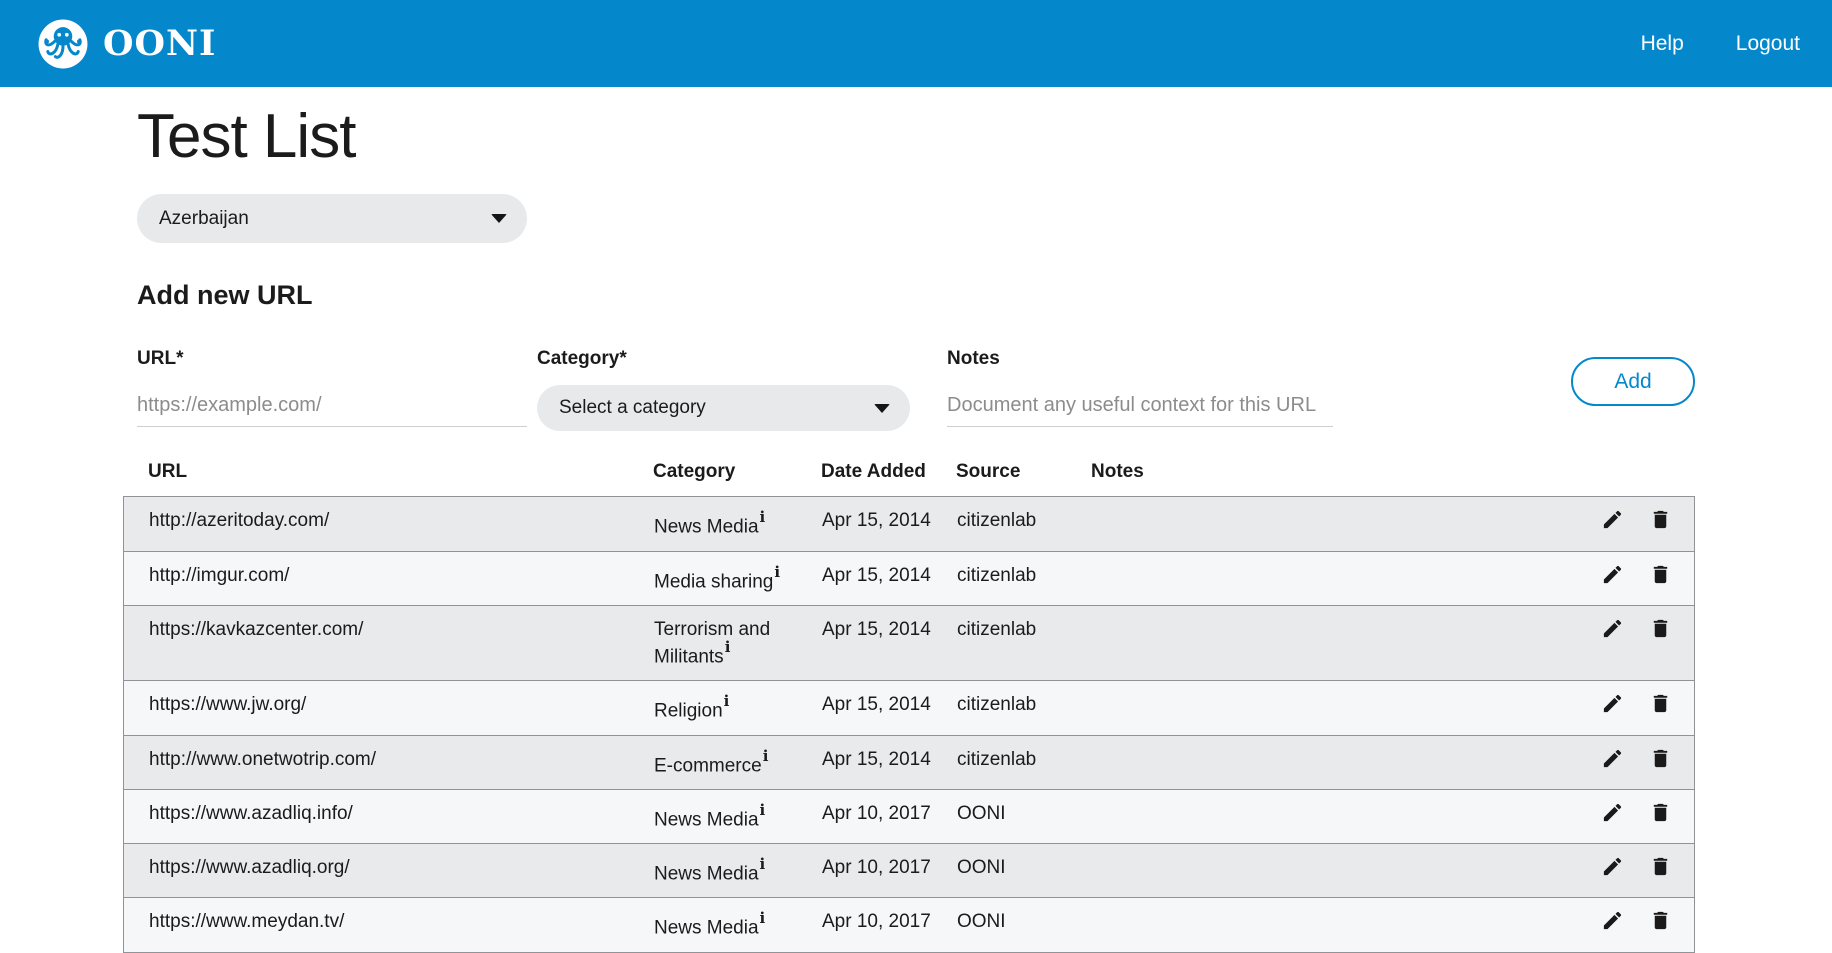  What do you see at coordinates (723, 408) in the screenshot?
I see `category-select: Select a category` at bounding box center [723, 408].